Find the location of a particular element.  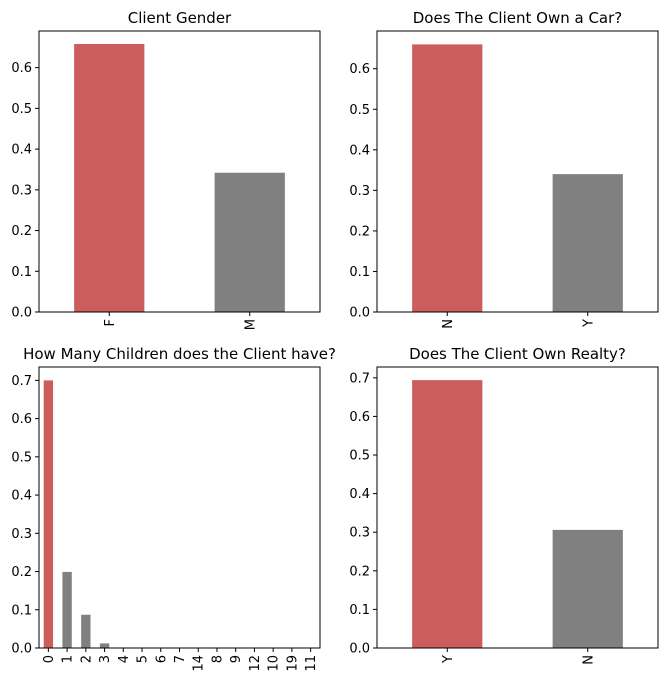

x-tick-label: 3 is located at coordinates (105, 659).